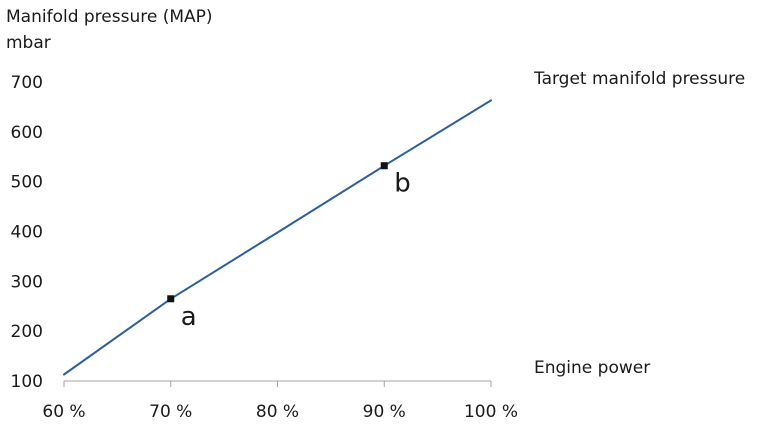 This screenshot has width=765, height=428. What do you see at coordinates (109, 17) in the screenshot?
I see `y-axis-title-line1: Manifold pressure (MAP)` at bounding box center [109, 17].